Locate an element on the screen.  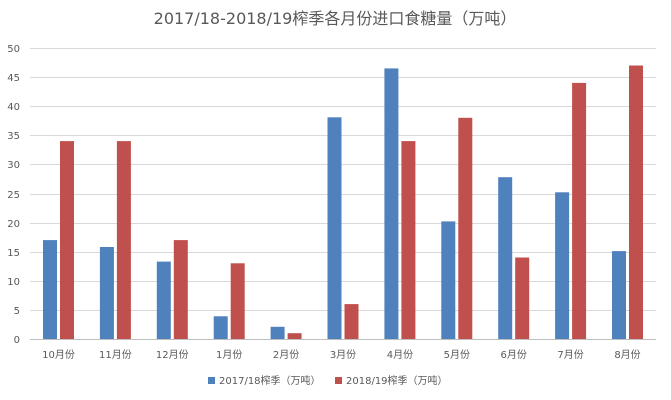
x-axis-tick-labels: 10月份 11月份 12月份 1月份 2月份 3月份 4月份 5月份 6月份 7月份 8月份 is located at coordinates (341, 355).